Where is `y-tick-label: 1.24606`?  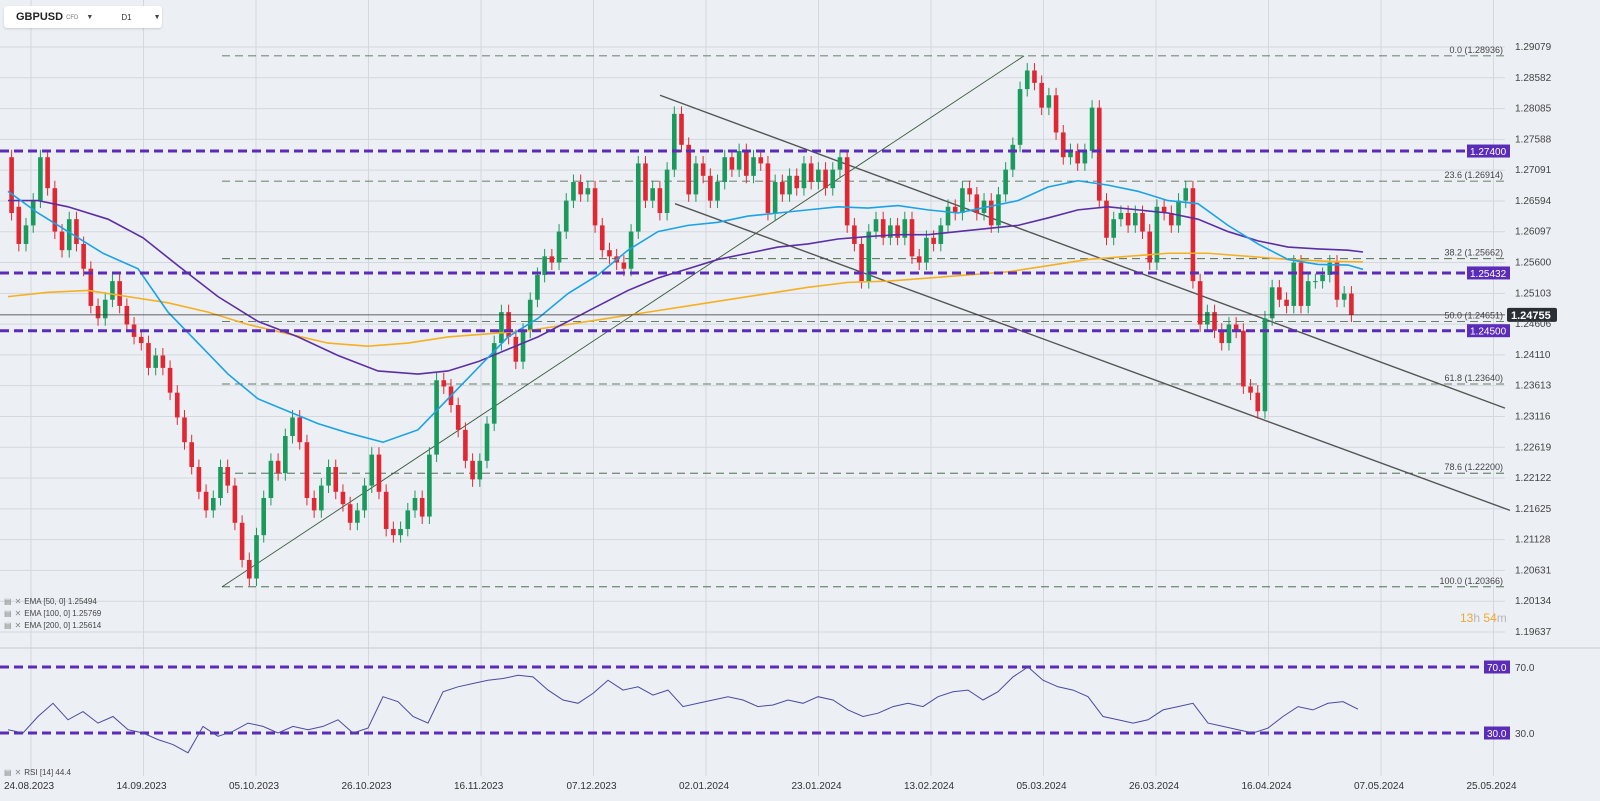 y-tick-label: 1.24606 is located at coordinates (1533, 324).